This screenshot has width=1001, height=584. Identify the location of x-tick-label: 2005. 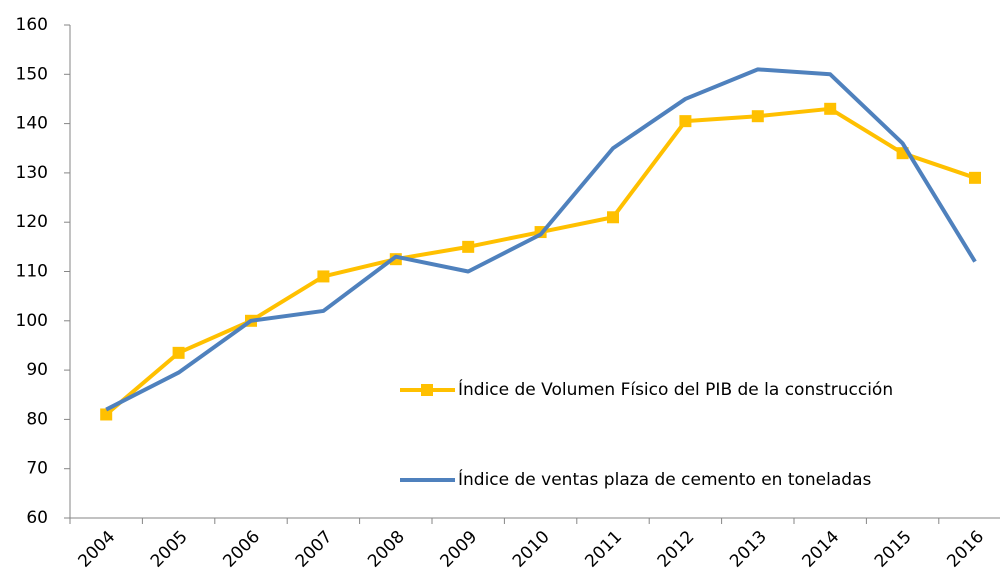
(169, 549).